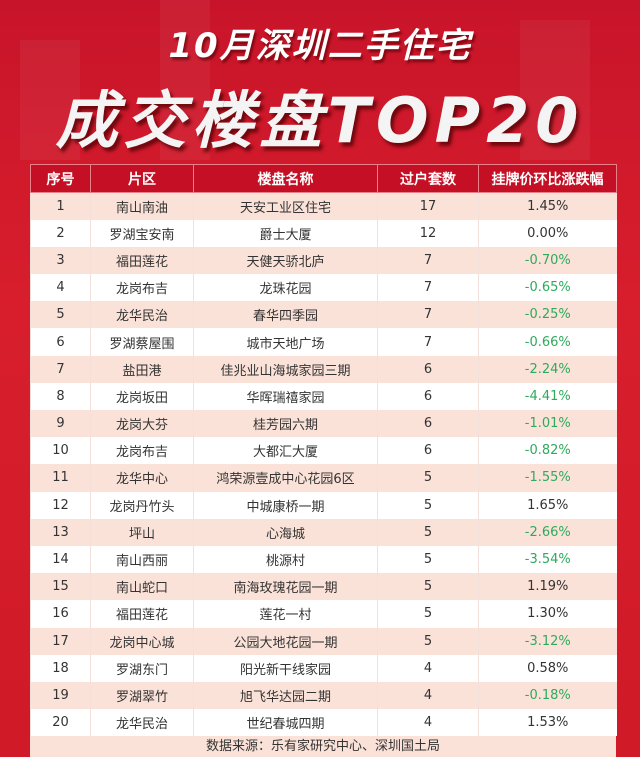  I want to click on cell-price-change: -1.01%, so click(547, 424).